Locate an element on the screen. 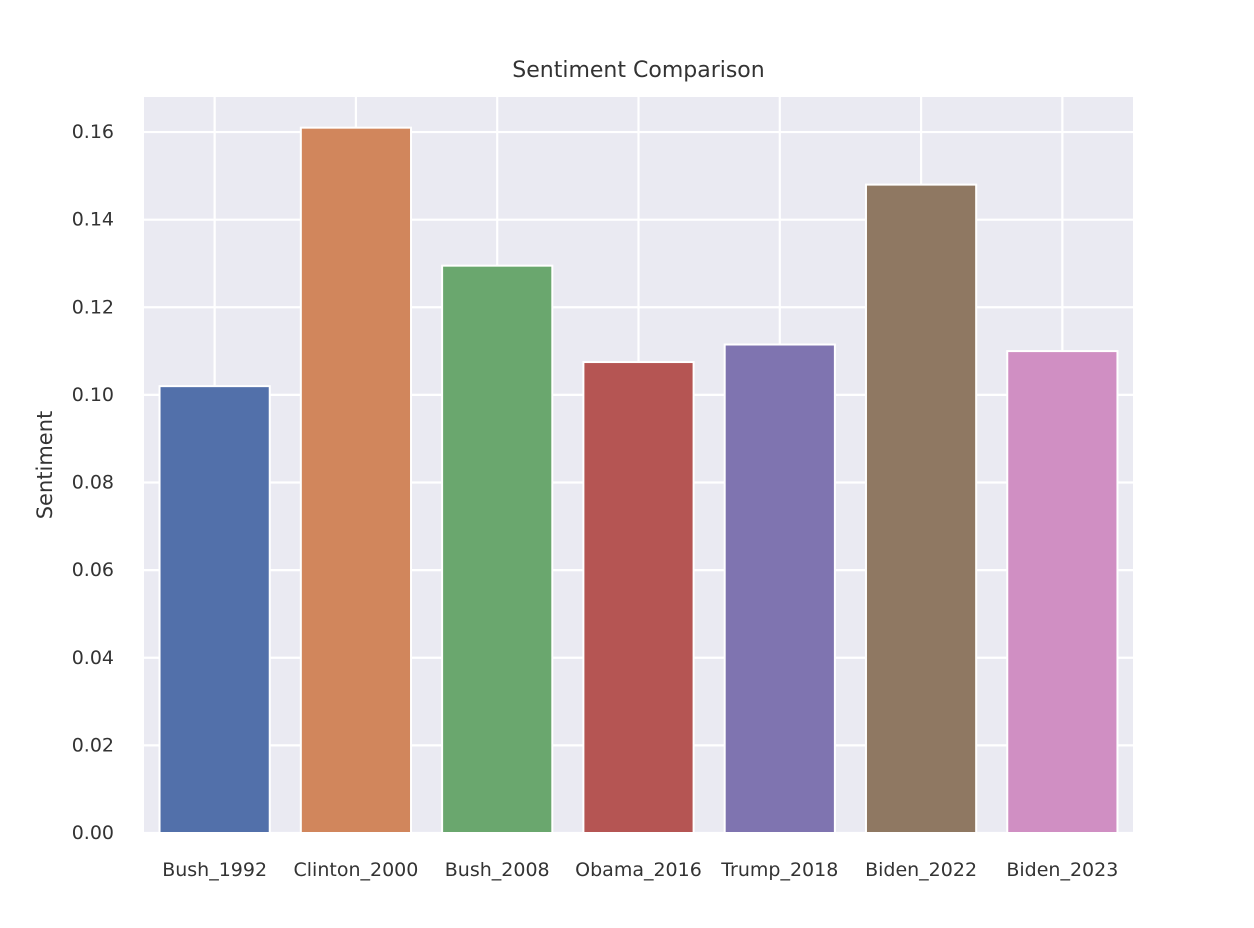  x-tick-label: Obama_2016 is located at coordinates (638, 870).